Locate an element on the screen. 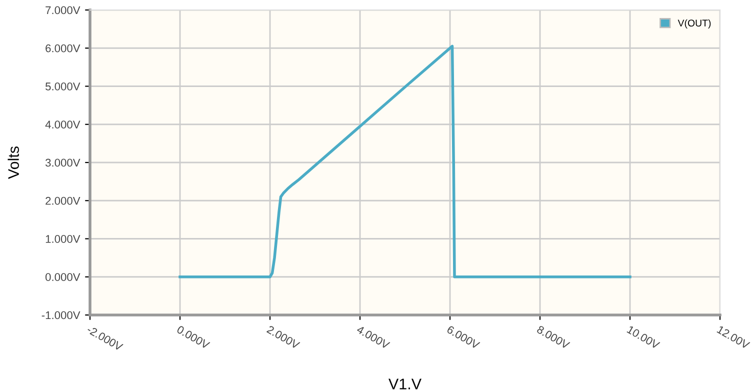 Image resolution: width=752 pixels, height=390 pixels. y-tick-label: 6.000V is located at coordinates (63, 48).